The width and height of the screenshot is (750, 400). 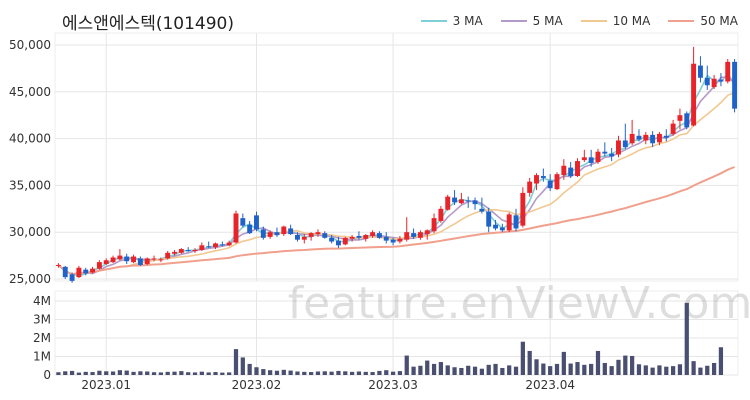 What do you see at coordinates (703, 21) in the screenshot?
I see `legend-item: 50 MA` at bounding box center [703, 21].